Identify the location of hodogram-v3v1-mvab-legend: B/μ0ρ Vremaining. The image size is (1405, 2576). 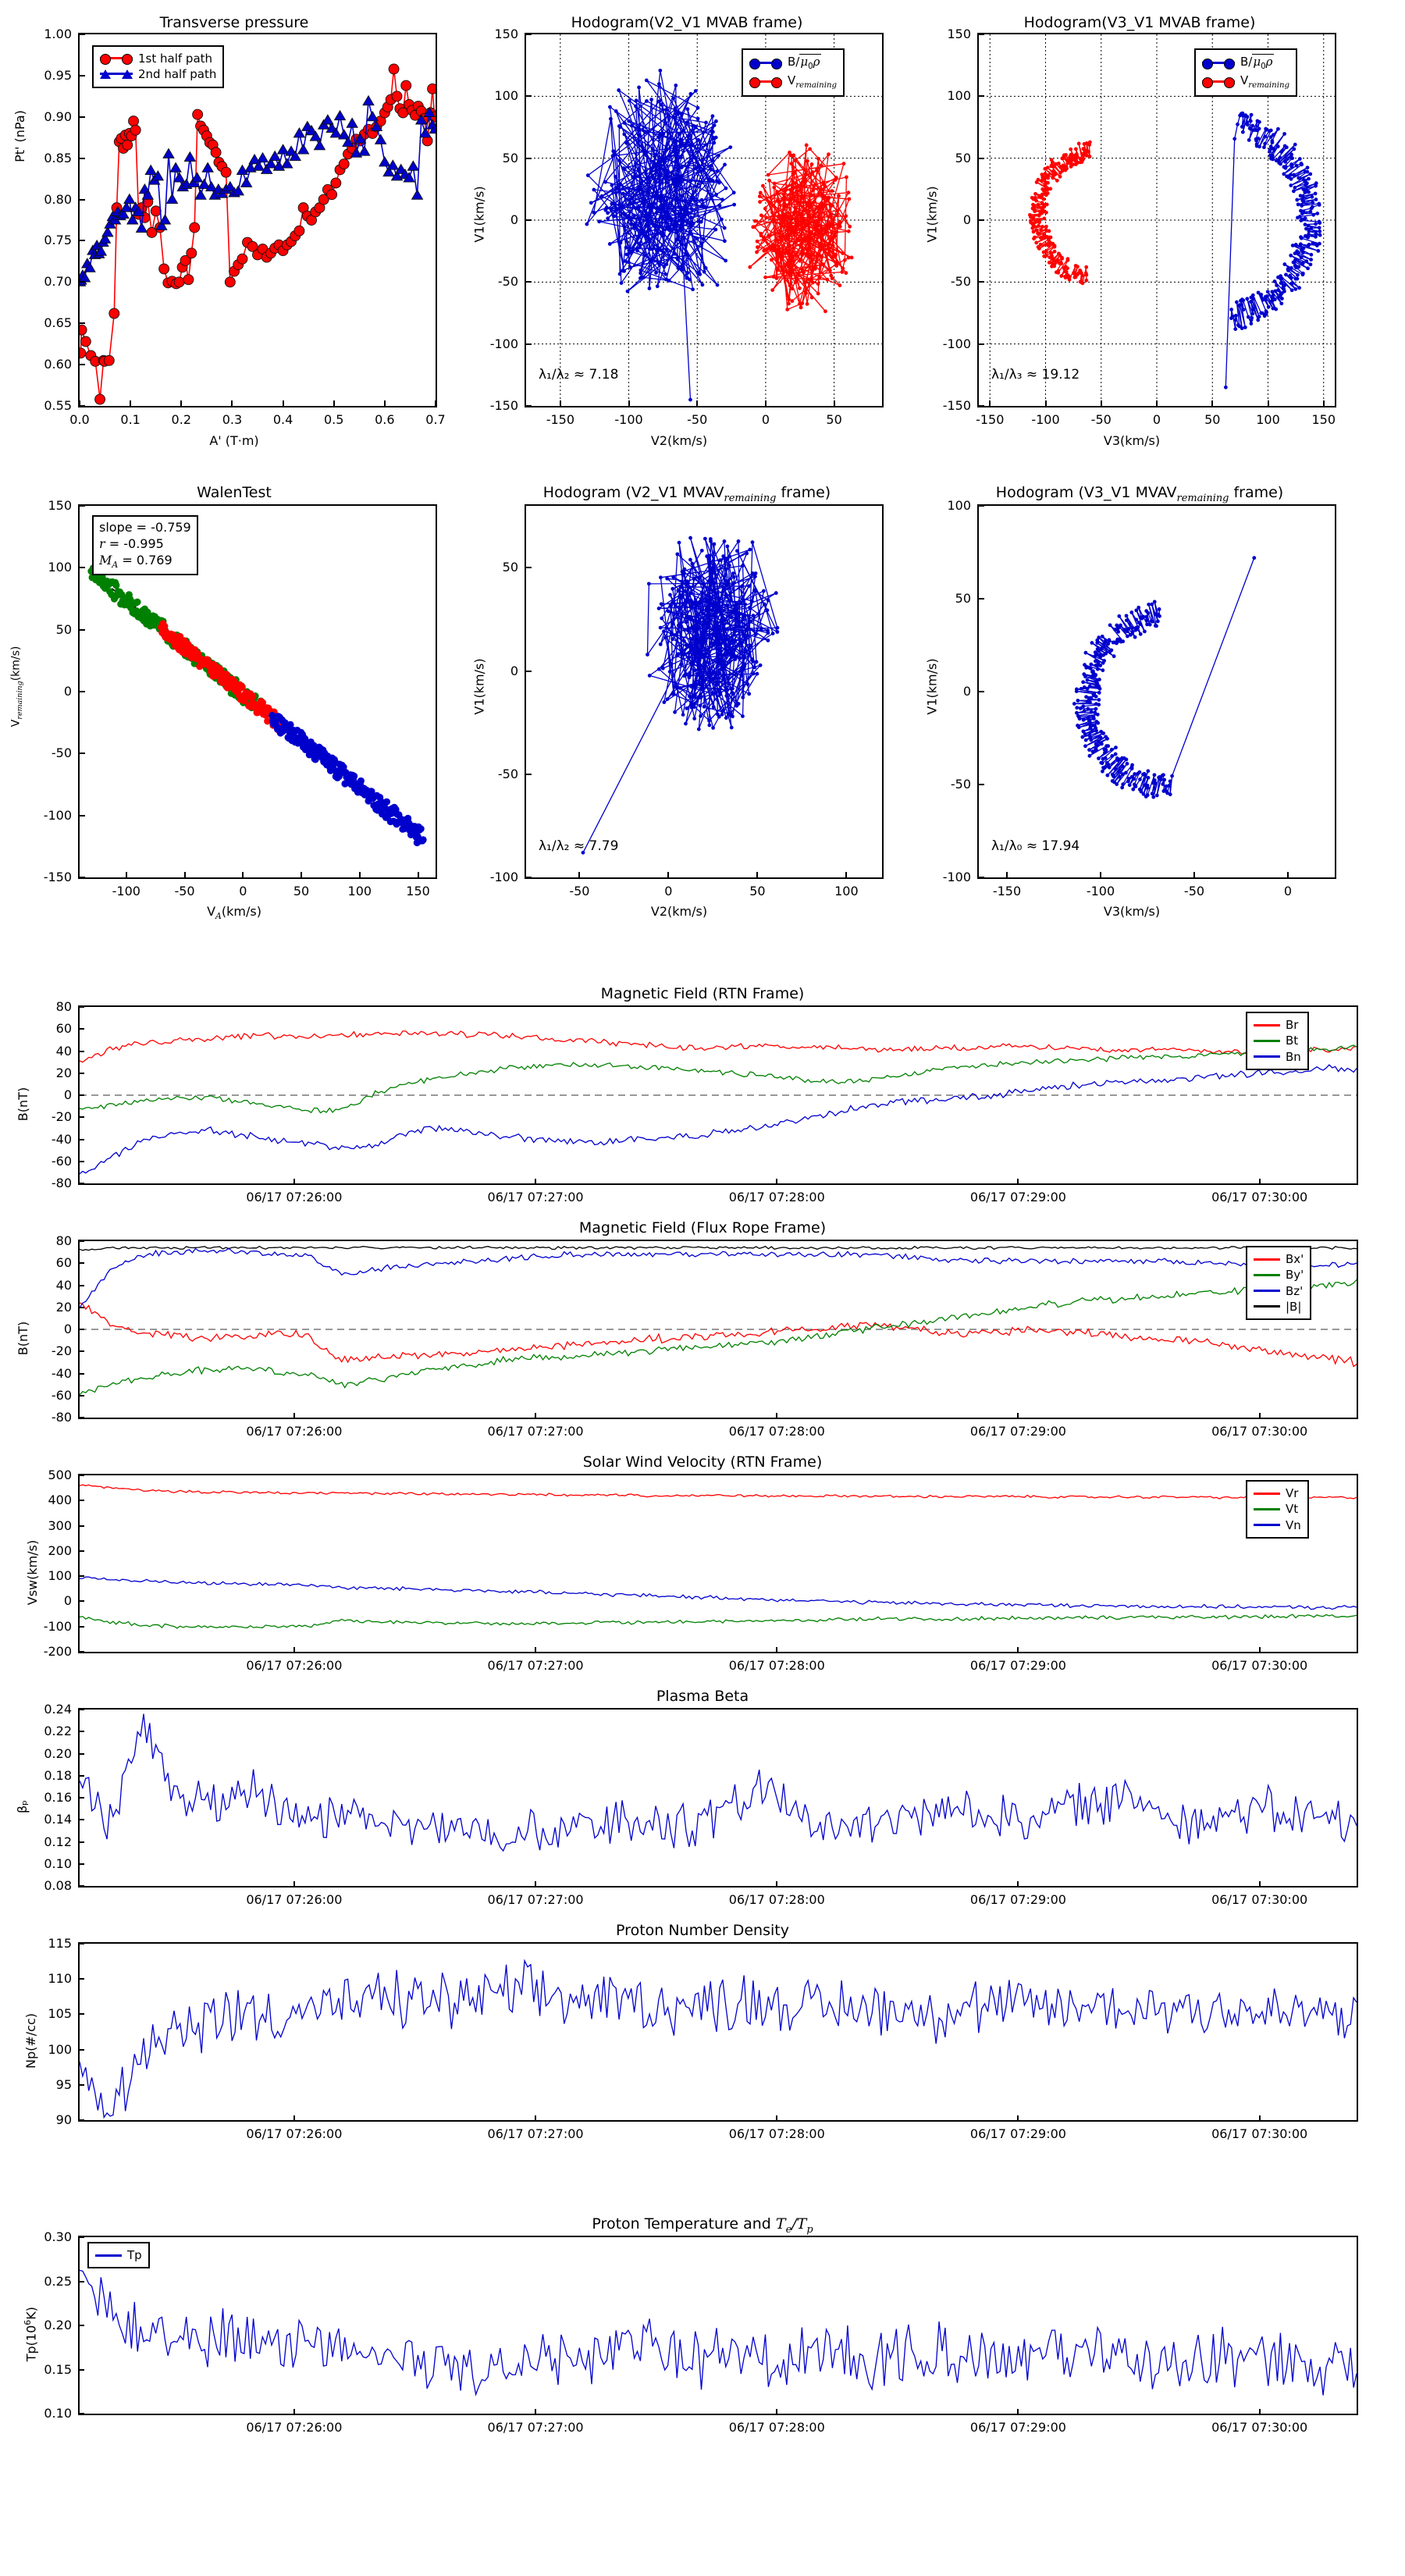
(1246, 72).